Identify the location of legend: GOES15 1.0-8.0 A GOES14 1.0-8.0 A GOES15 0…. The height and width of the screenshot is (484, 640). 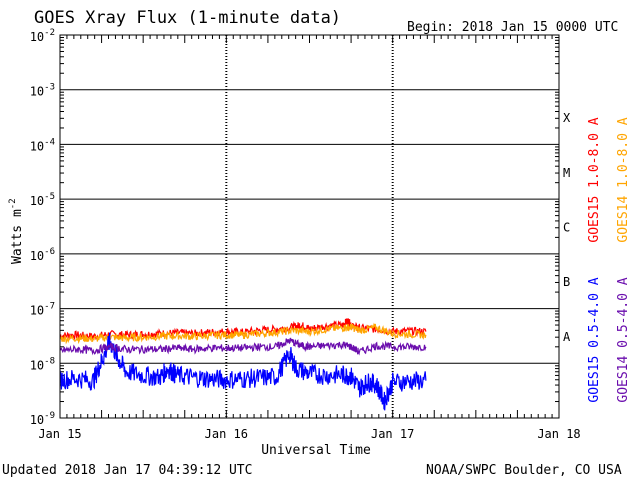
(609, 259).